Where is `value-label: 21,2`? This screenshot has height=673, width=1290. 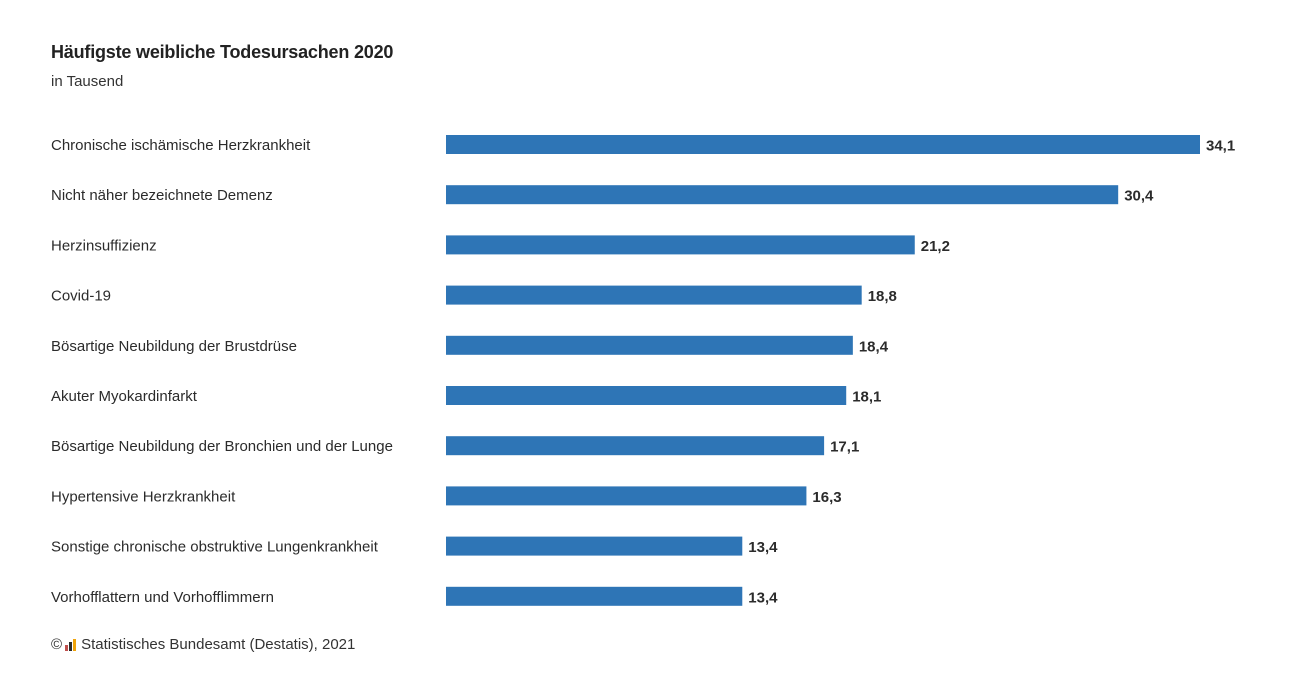
value-label: 21,2 is located at coordinates (935, 246).